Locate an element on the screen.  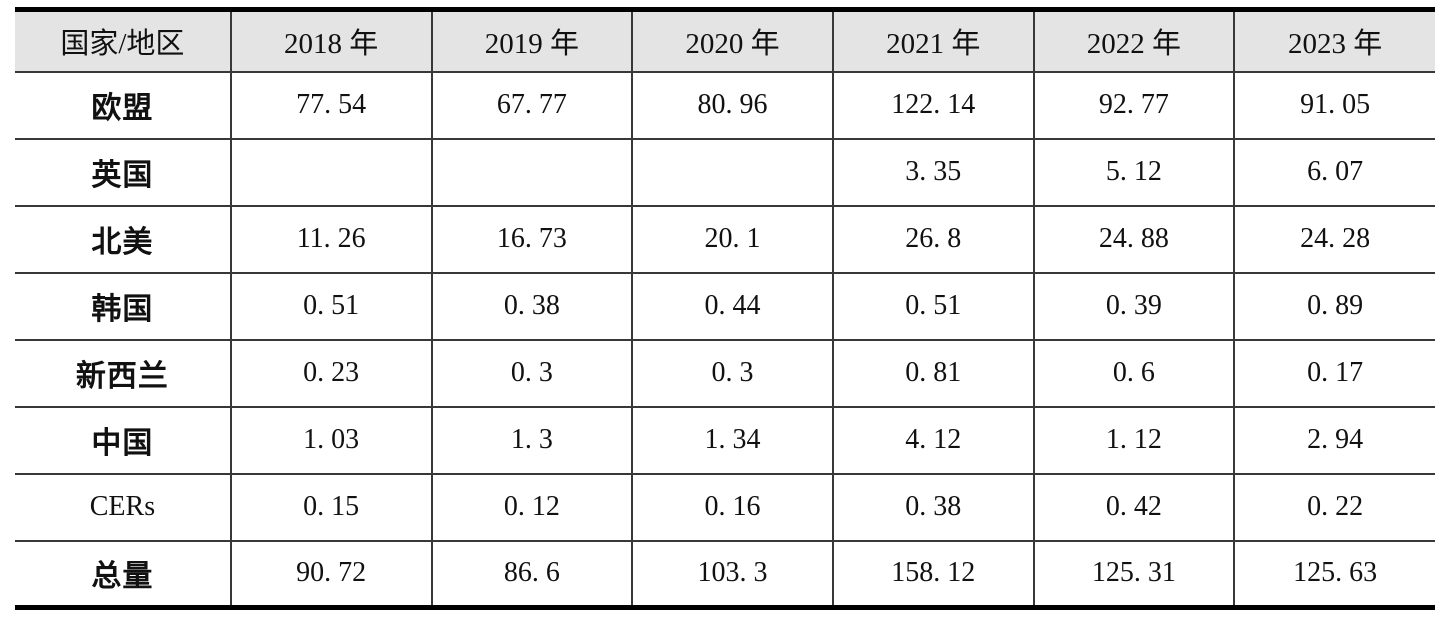
column-header-year: 2023 年 is located at coordinates (1334, 40).